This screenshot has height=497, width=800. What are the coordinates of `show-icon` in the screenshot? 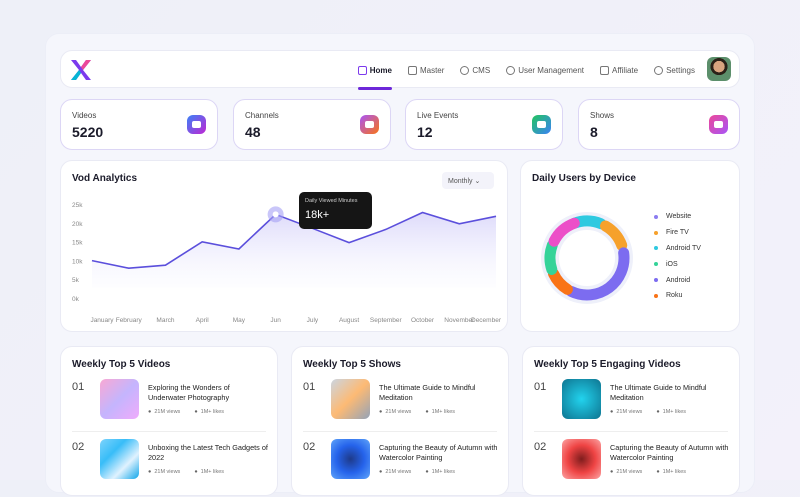 It's located at (718, 124).